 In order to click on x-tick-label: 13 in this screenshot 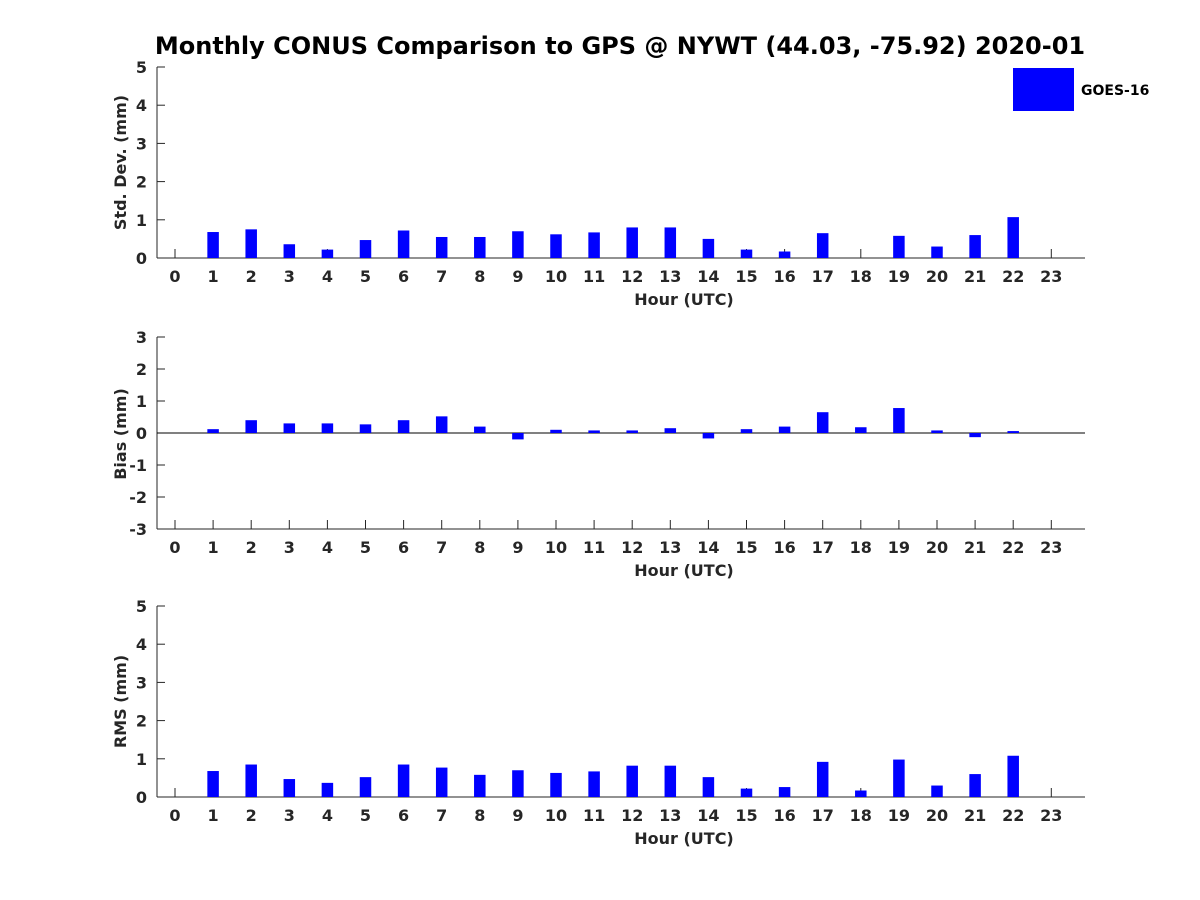, I will do `click(670, 276)`.